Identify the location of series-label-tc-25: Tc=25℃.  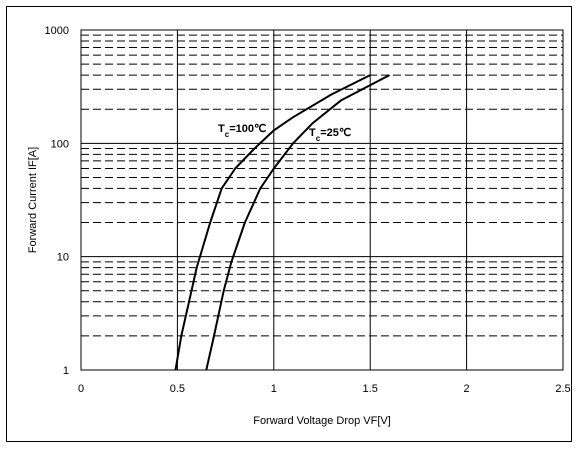
(330, 135).